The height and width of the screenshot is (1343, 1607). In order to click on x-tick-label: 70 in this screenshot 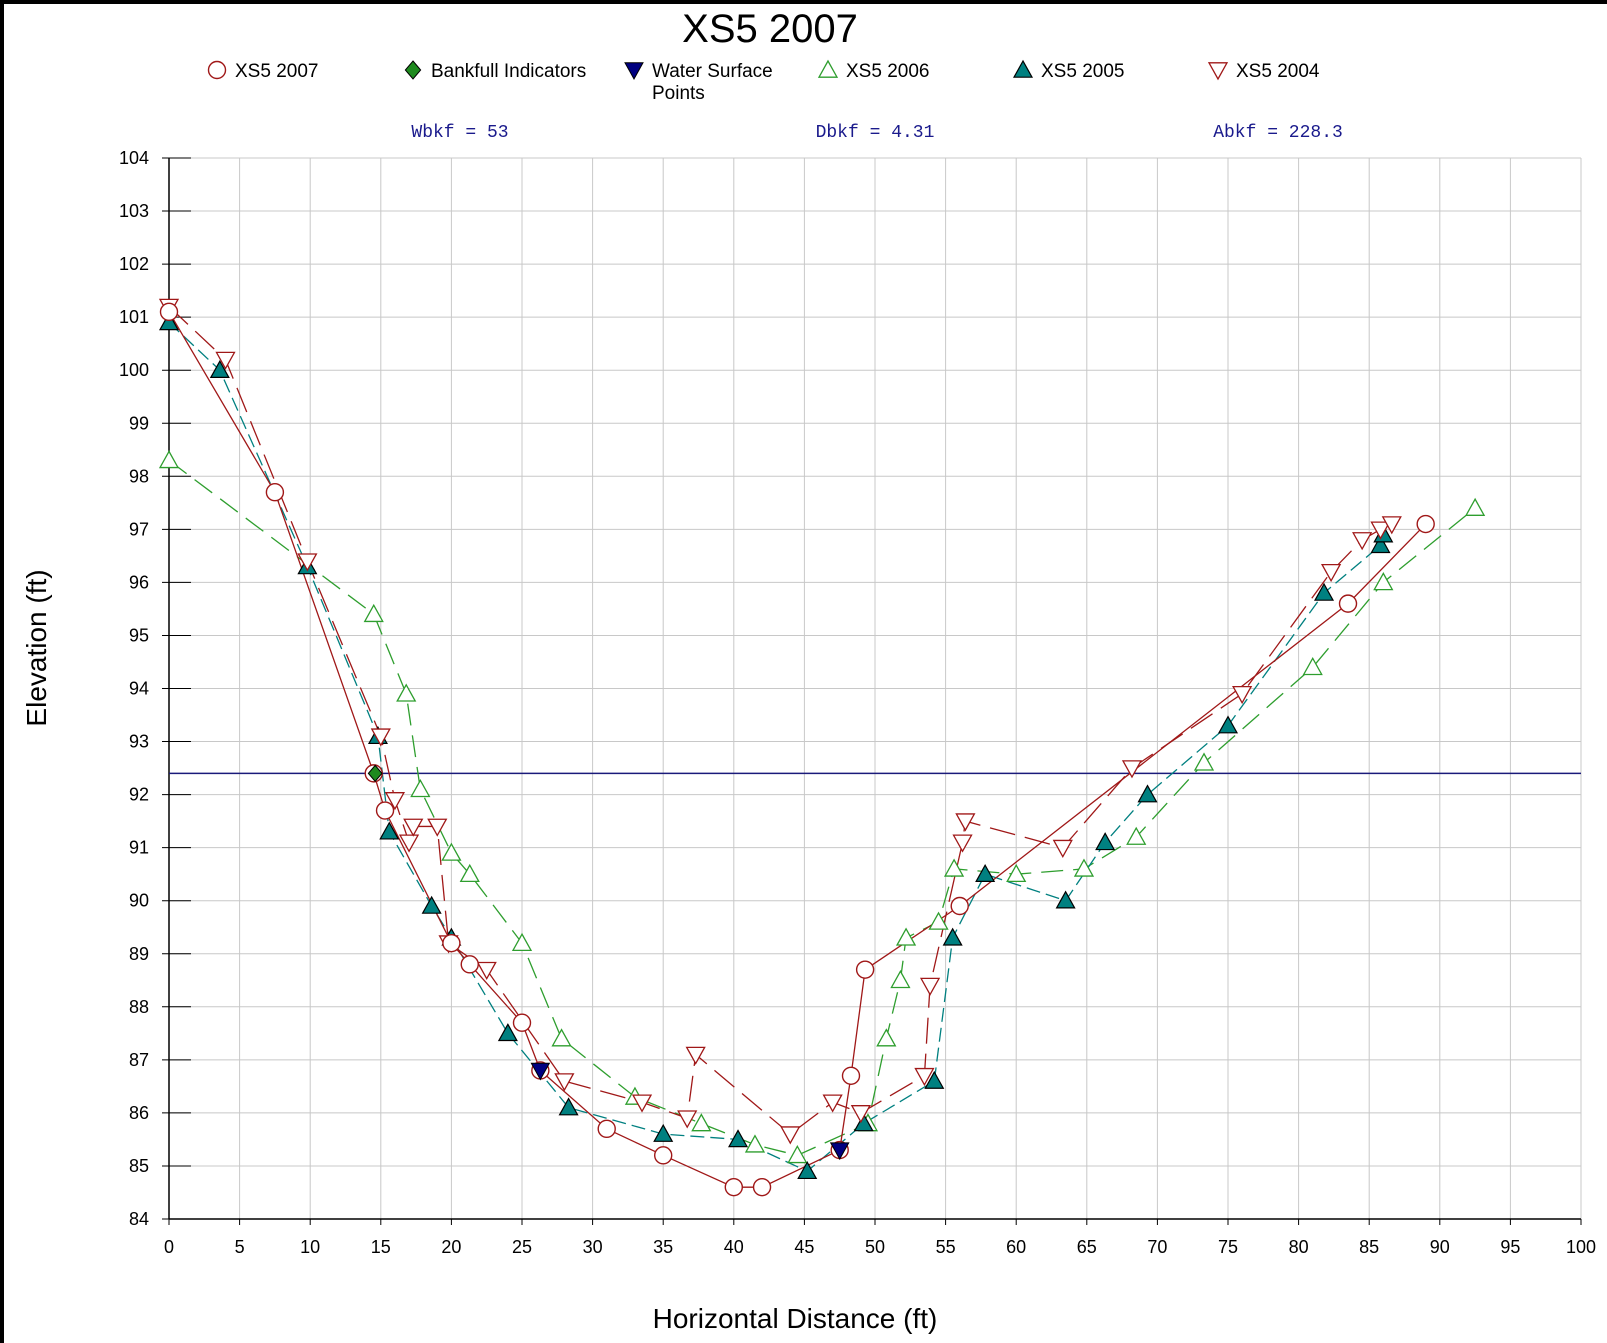, I will do `click(1157, 1247)`.